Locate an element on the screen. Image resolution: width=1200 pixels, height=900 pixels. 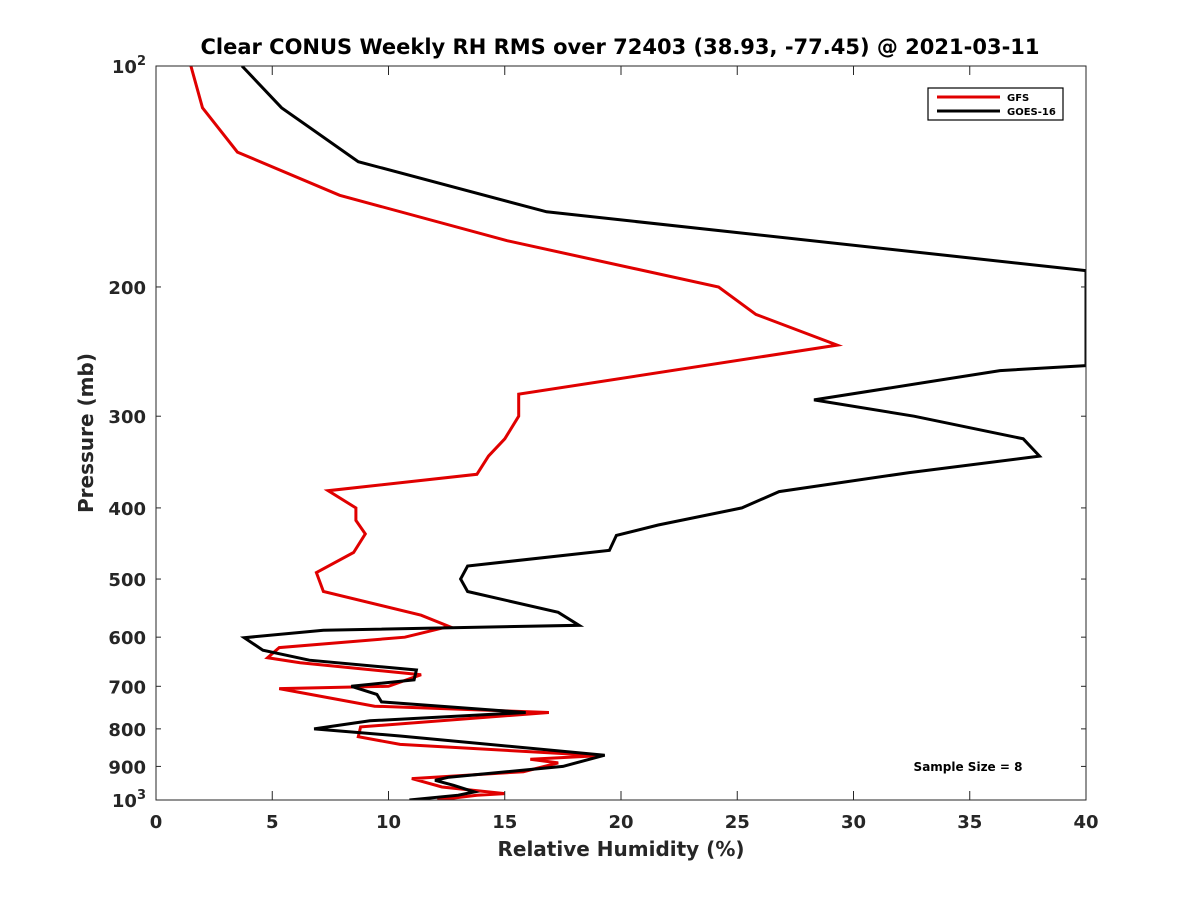
y-tick-label: 900 is located at coordinates (127, 767).